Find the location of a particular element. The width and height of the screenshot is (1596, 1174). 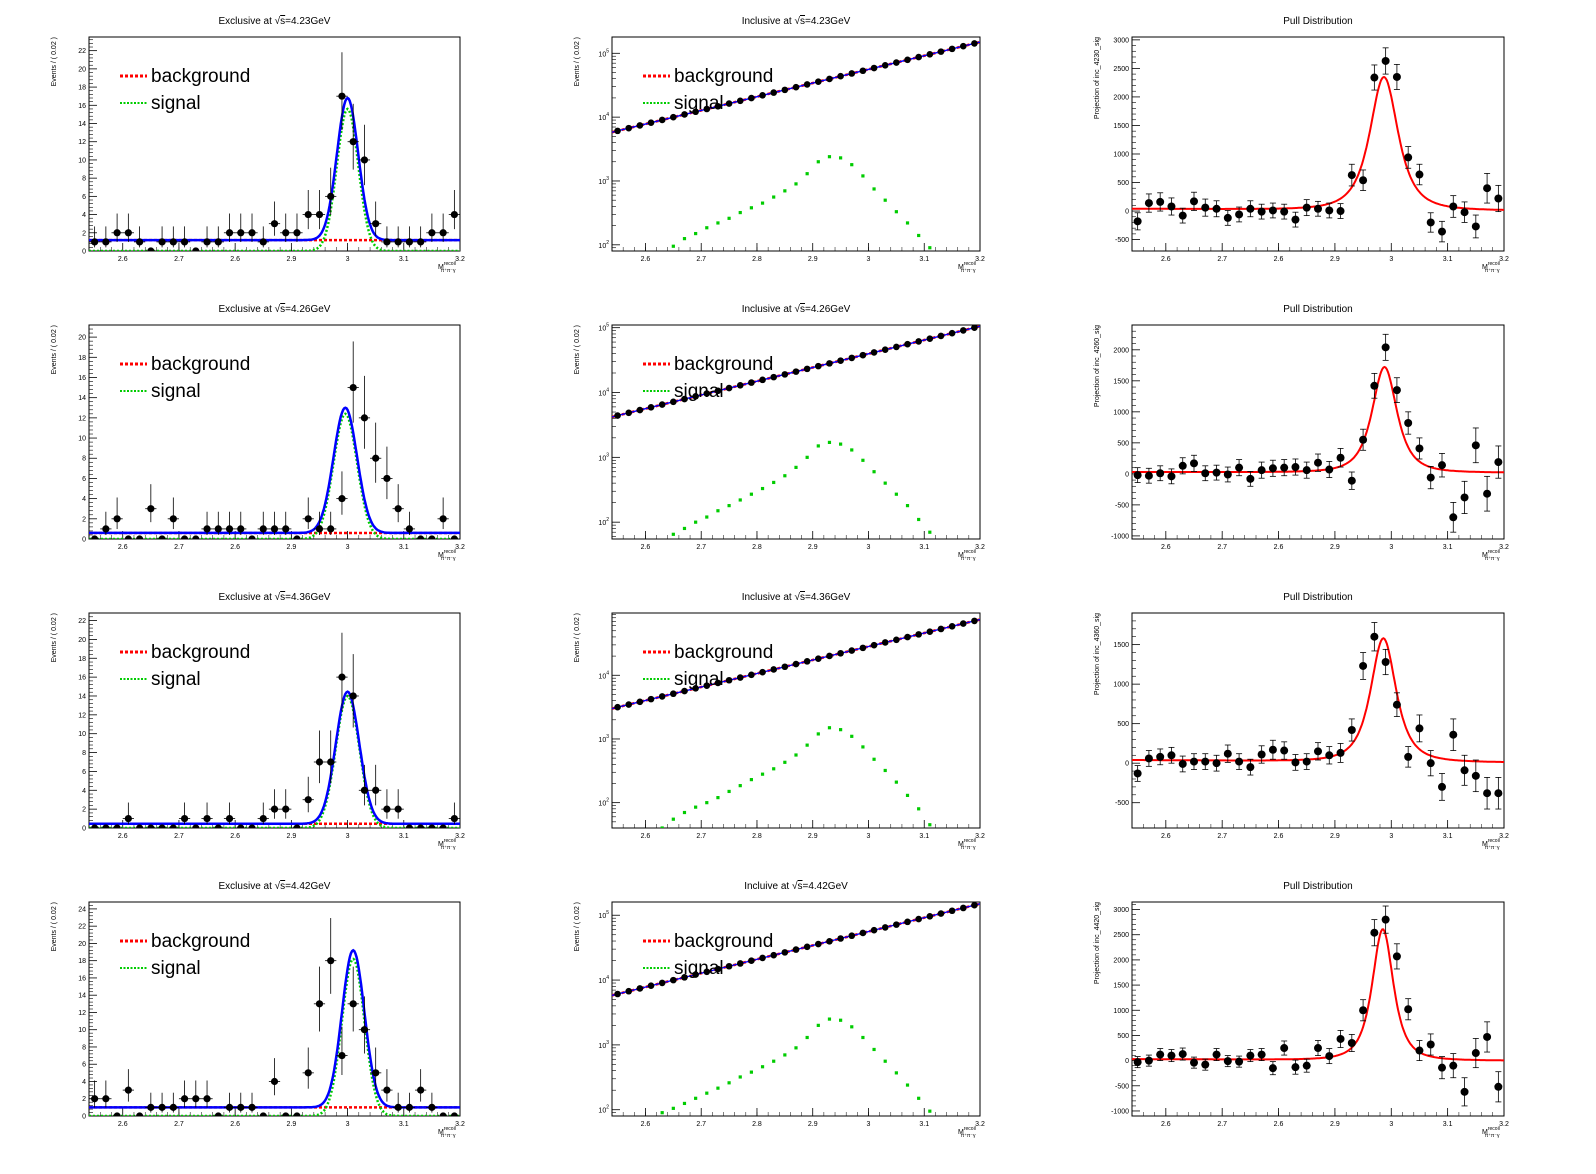

y-tick-label: 12 is located at coordinates (82, 1013).